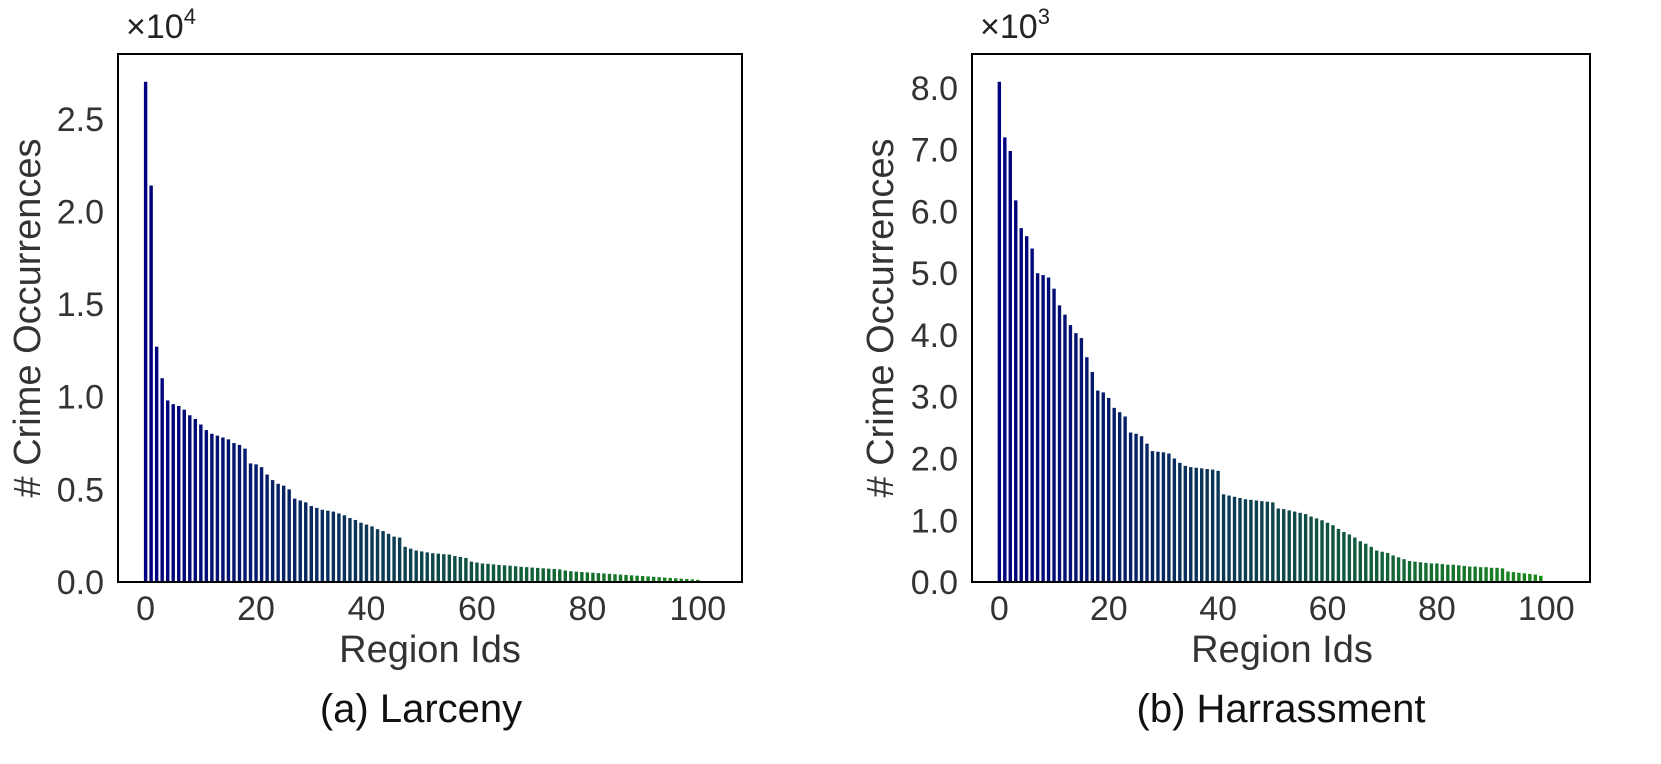 This screenshot has height=764, width=1661. Describe the element at coordinates (256, 609) in the screenshot. I see `larceny-x-tick-label: 20` at that location.